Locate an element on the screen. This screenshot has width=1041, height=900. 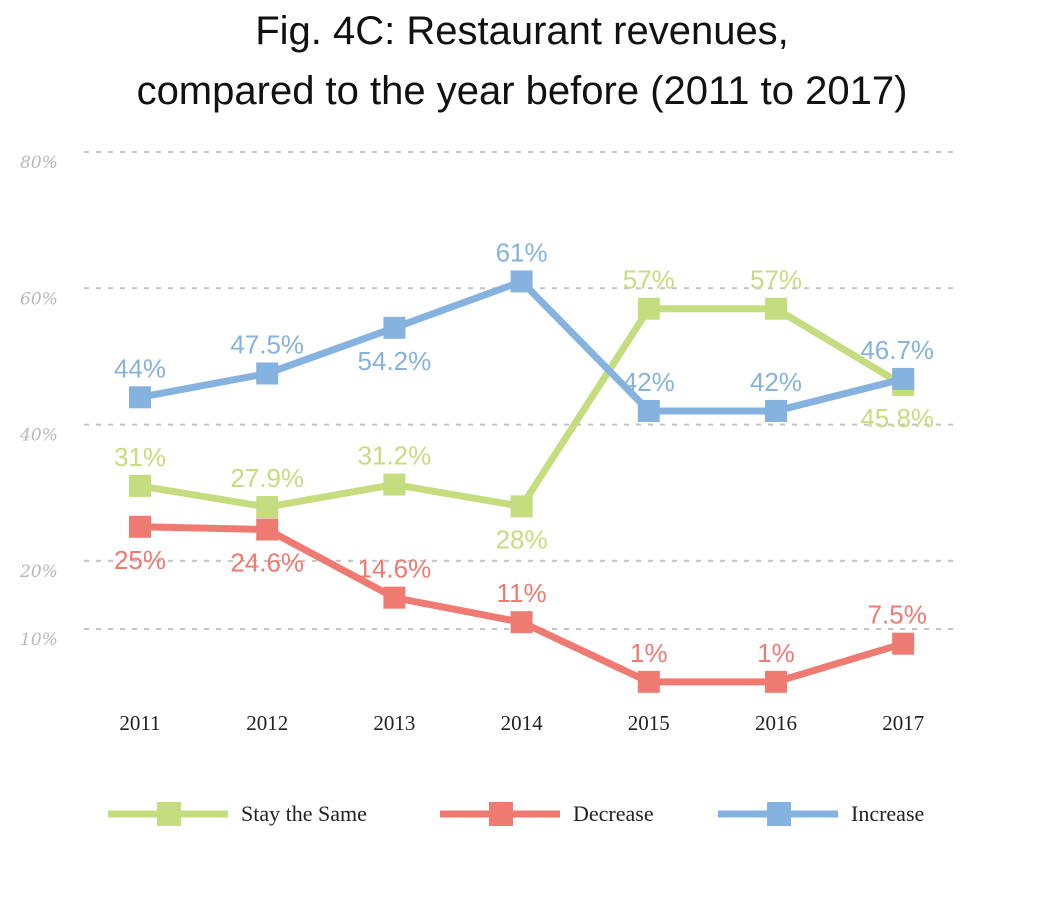
legend-label: Decrease is located at coordinates (613, 813).